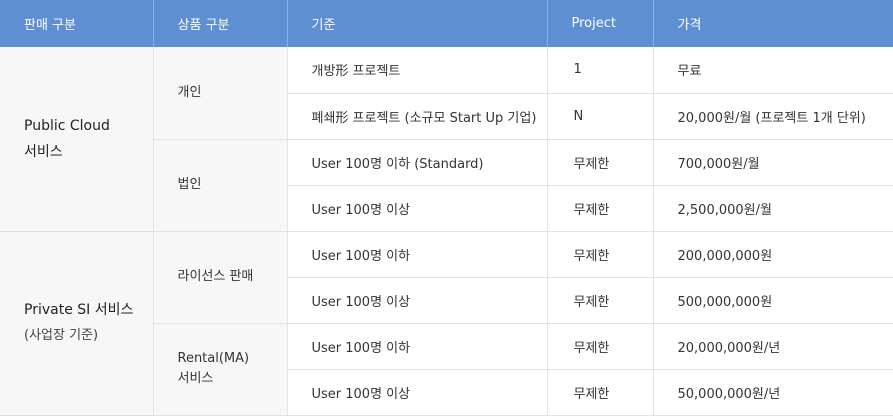  Describe the element at coordinates (417, 162) in the screenshot. I see `criteria-cell: User 100명 이하 (Standard)` at that location.